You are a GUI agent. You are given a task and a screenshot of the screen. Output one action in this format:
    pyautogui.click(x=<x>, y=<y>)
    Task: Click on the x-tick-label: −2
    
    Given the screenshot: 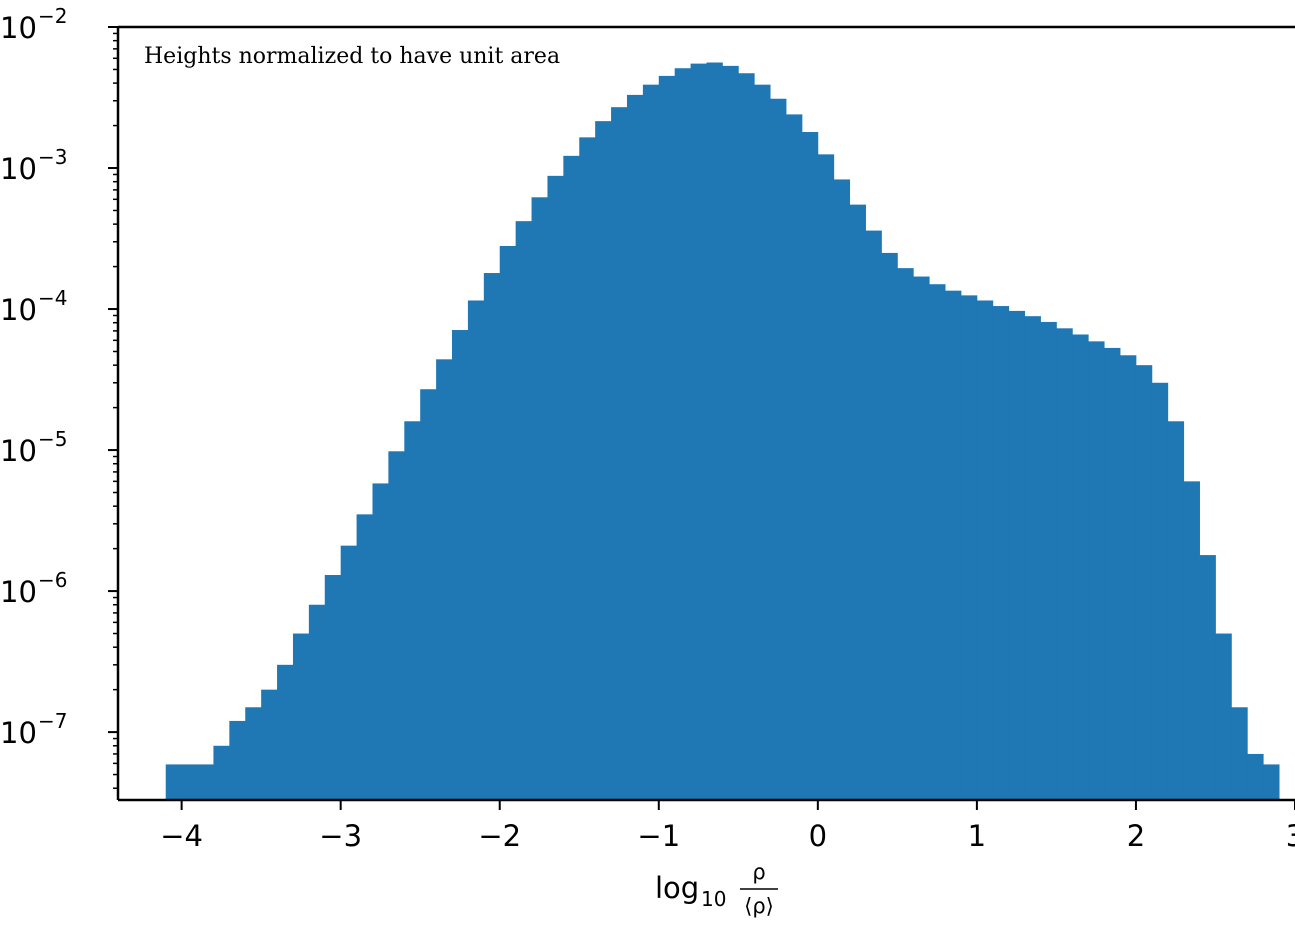 What is the action you would take?
    pyautogui.click(x=499, y=836)
    